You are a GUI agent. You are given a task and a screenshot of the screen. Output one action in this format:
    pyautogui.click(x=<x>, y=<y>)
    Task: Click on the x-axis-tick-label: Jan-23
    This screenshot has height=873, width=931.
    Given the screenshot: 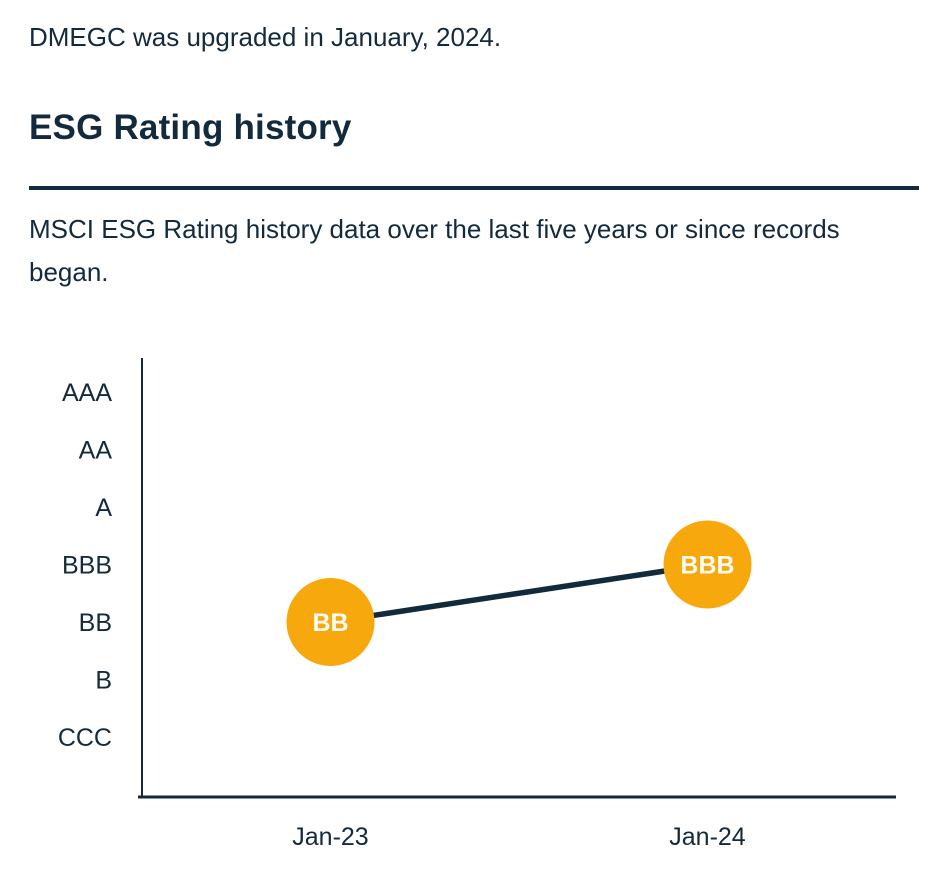 What is the action you would take?
    pyautogui.click(x=330, y=837)
    